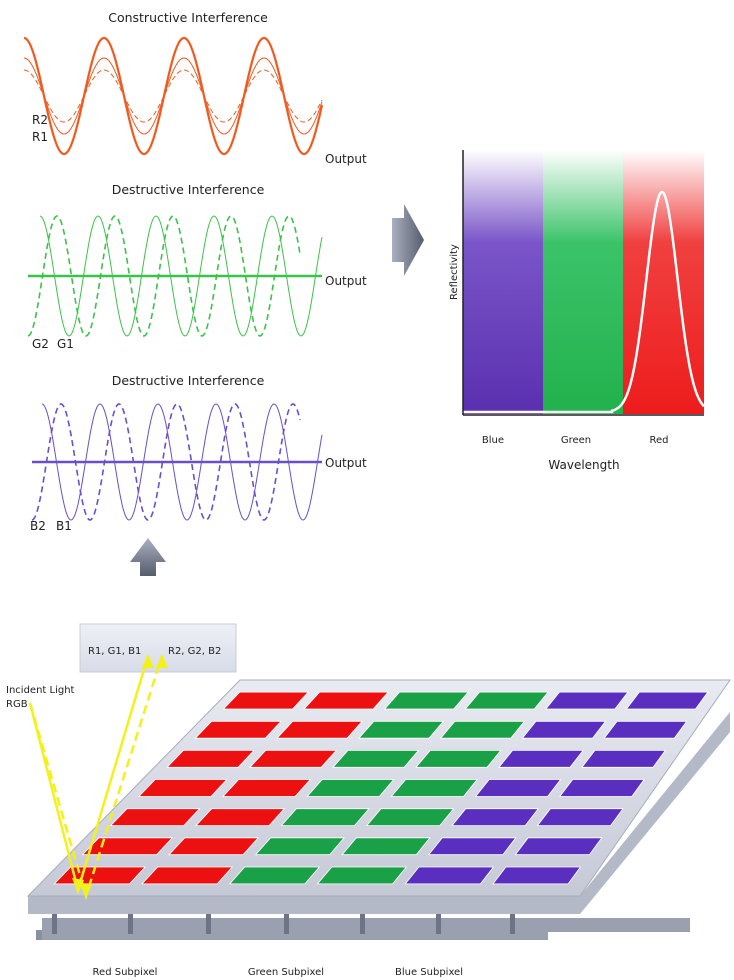 This screenshot has height=980, width=734. I want to click on g1-wave, so click(181, 276).